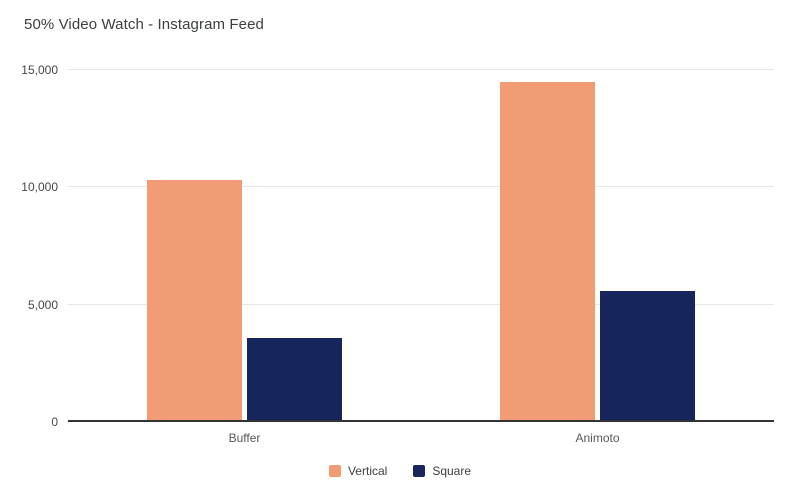 The image size is (800, 492). What do you see at coordinates (400, 471) in the screenshot?
I see `legend: Vertical Square` at bounding box center [400, 471].